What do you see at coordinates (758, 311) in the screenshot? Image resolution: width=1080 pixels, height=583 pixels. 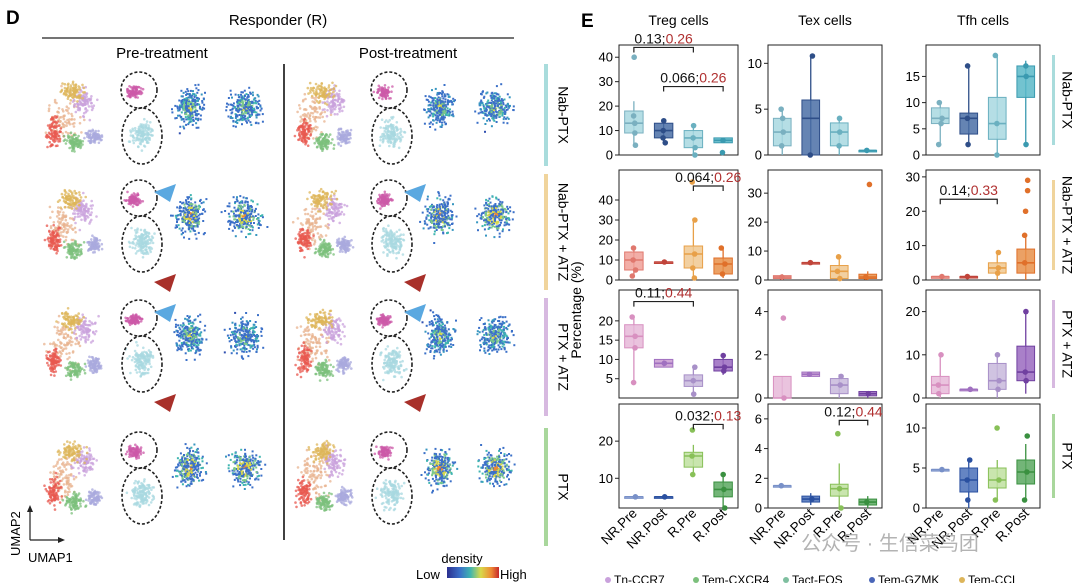 I see `y-tick-label: 4` at bounding box center [758, 311].